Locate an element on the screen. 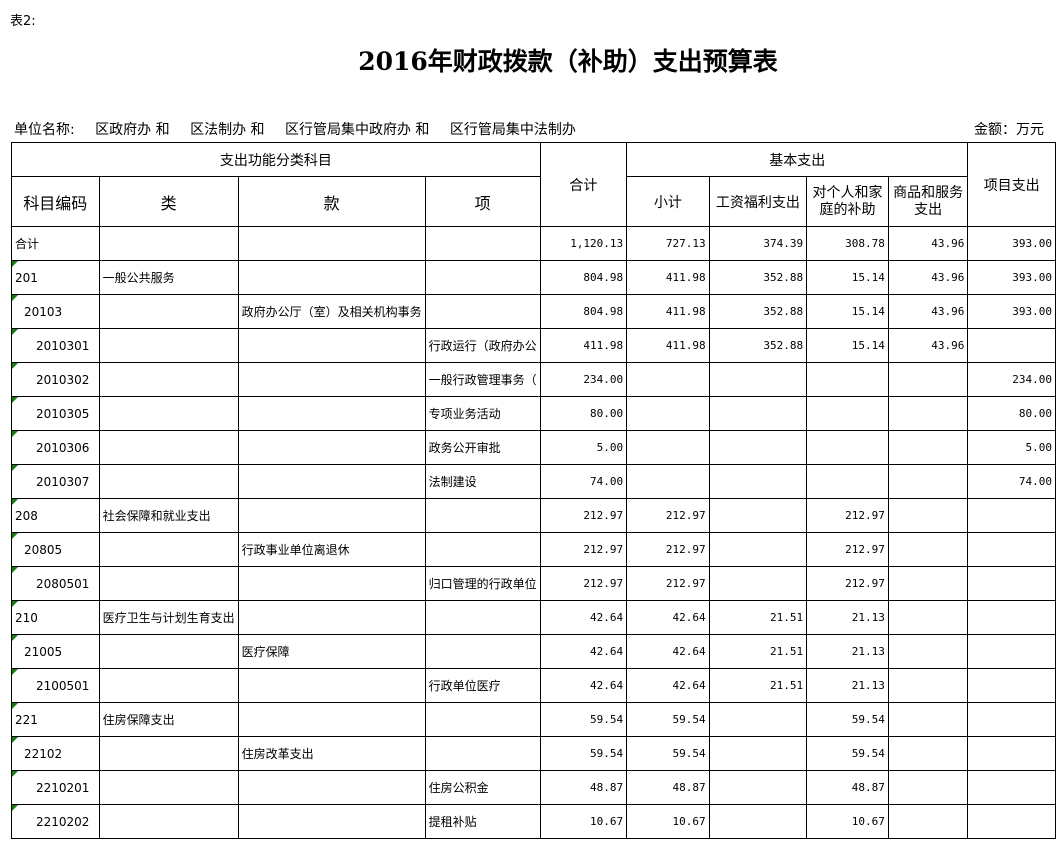  cell-personal: 48.87 is located at coordinates (847, 787).